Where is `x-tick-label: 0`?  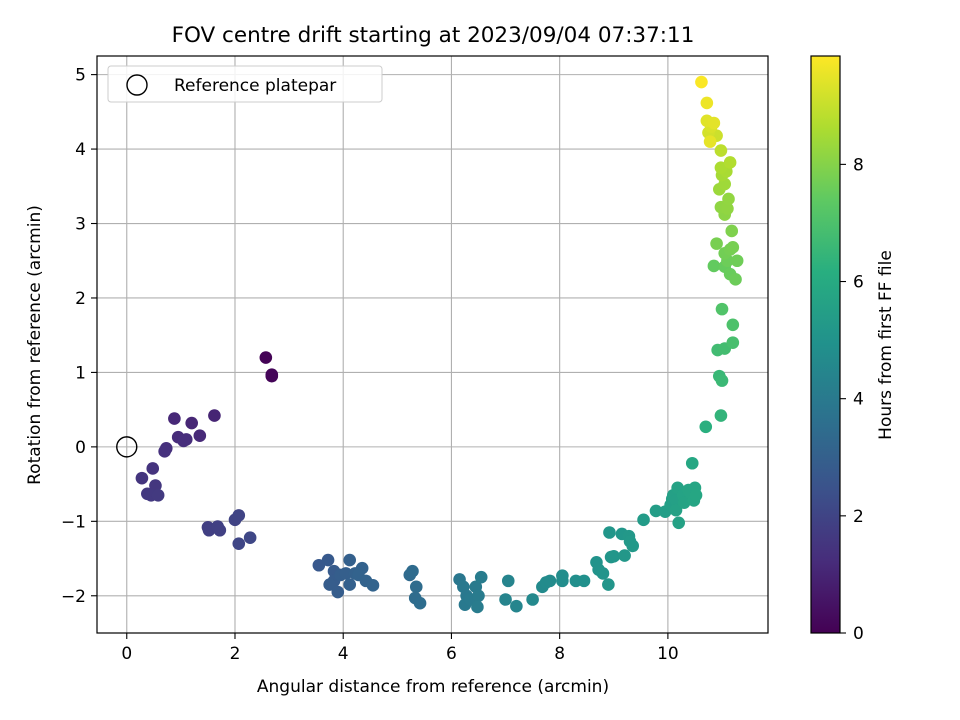 x-tick-label: 0 is located at coordinates (126, 654).